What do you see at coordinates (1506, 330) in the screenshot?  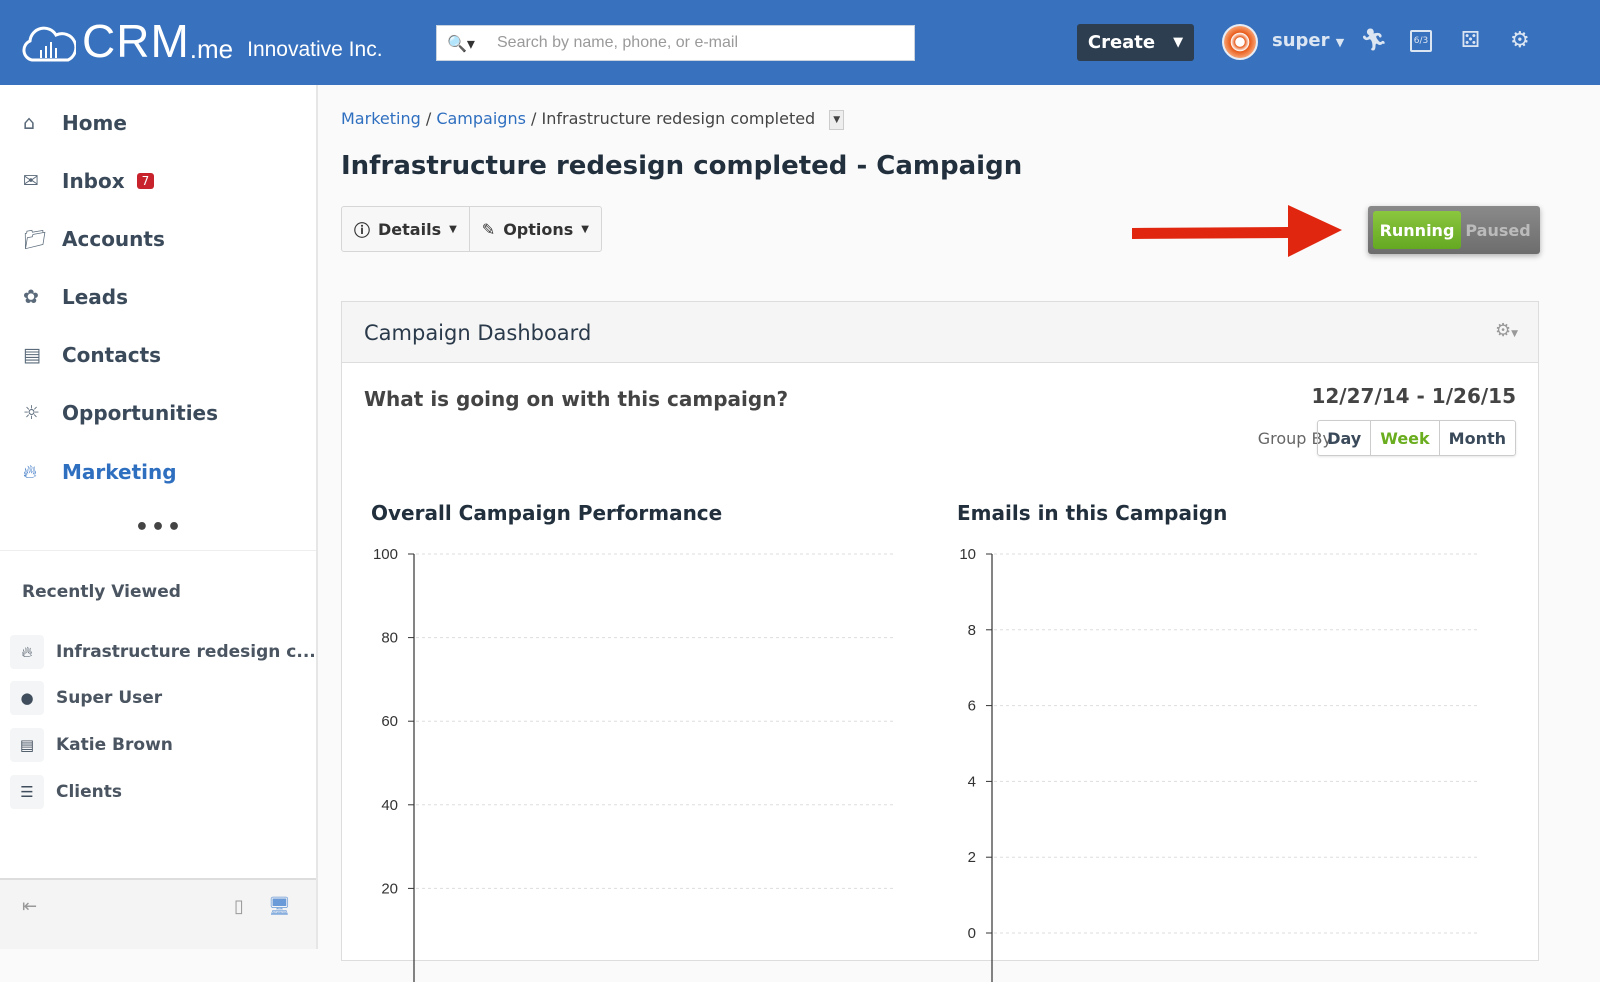 I see `gear-icon: ⚙▼` at bounding box center [1506, 330].